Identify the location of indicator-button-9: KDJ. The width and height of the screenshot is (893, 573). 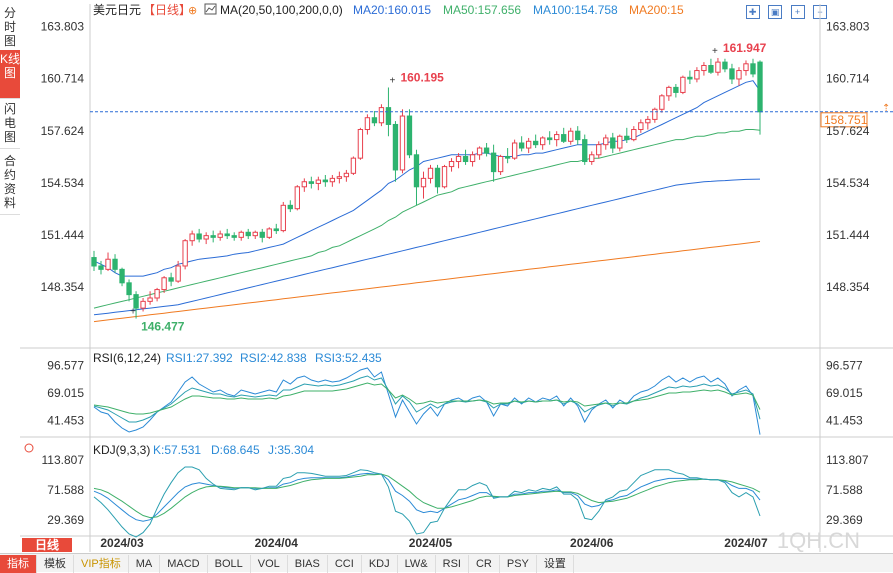
(380, 564).